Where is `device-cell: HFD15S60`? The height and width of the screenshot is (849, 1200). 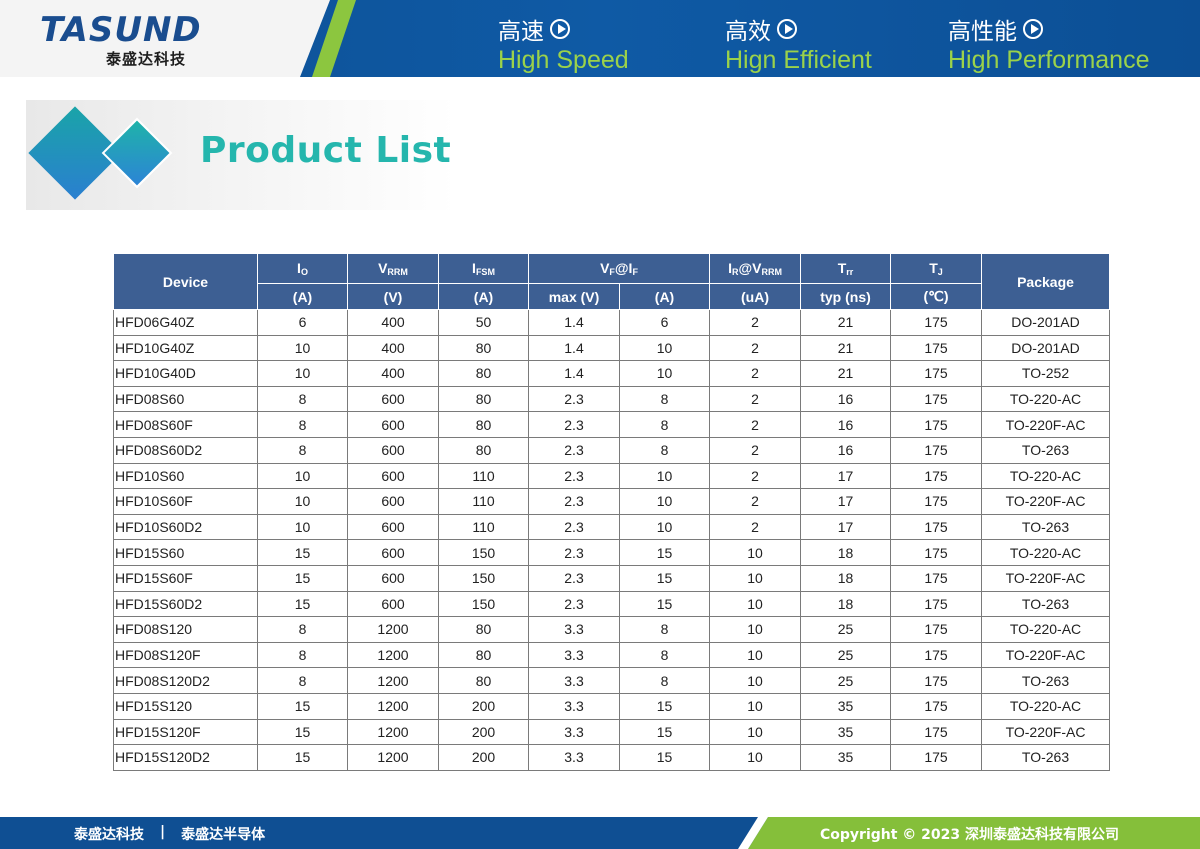 device-cell: HFD15S60 is located at coordinates (185, 552).